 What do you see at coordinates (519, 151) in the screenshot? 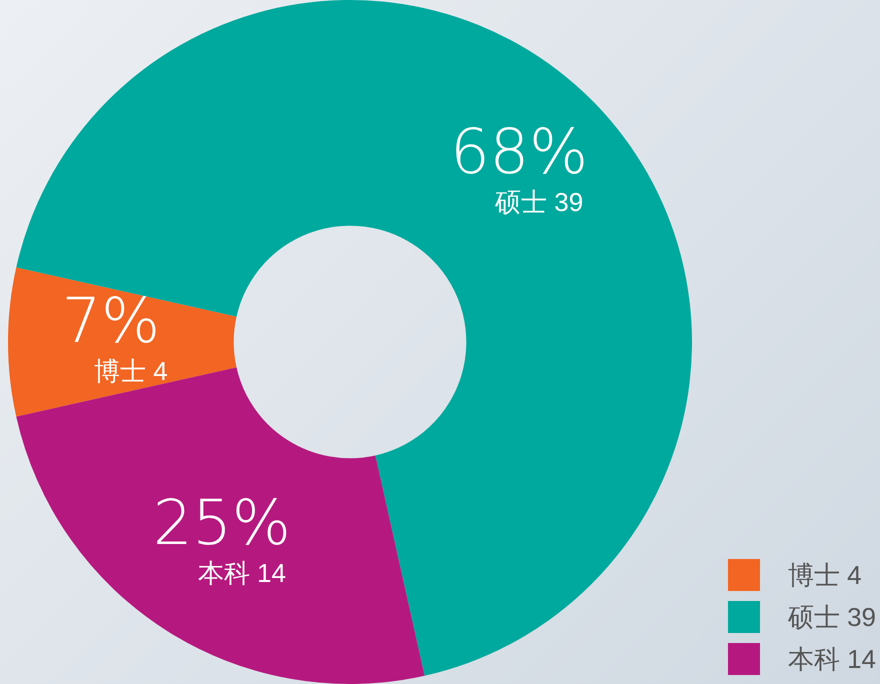
I see `data-label: 68%` at bounding box center [519, 151].